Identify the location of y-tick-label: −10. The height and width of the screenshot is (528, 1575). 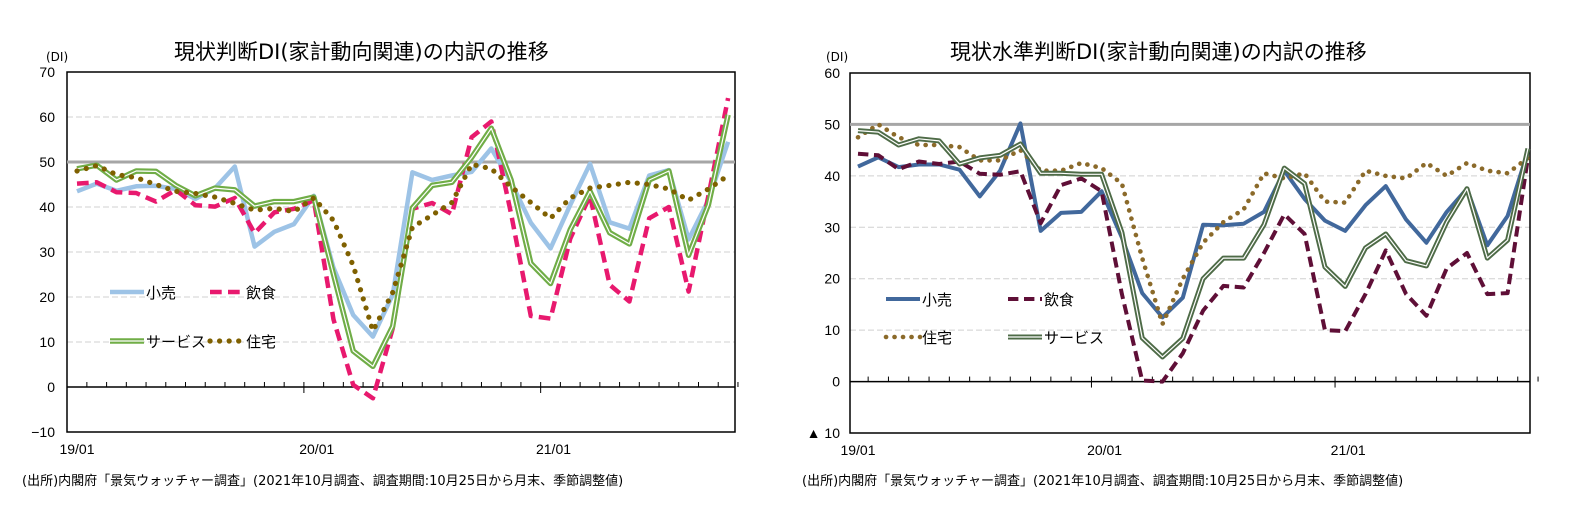
(43, 432).